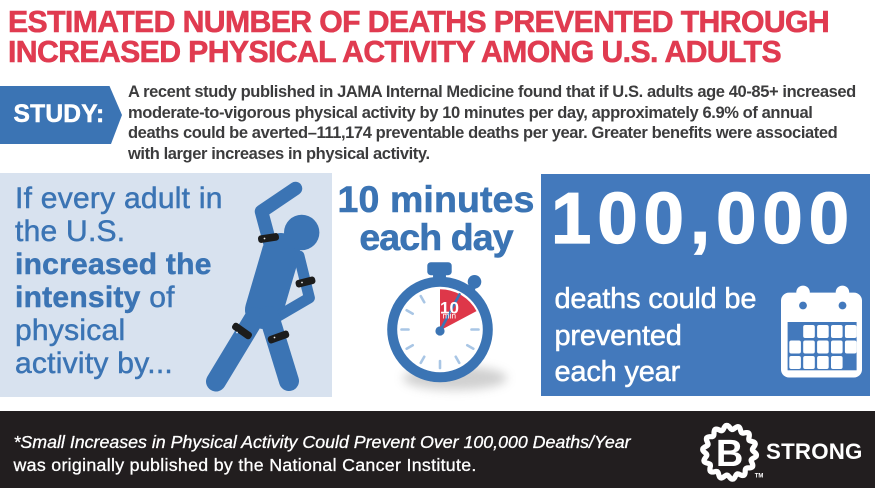 Image resolution: width=875 pixels, height=488 pixels. What do you see at coordinates (449, 307) in the screenshot?
I see `svg-text: 10` at bounding box center [449, 307].